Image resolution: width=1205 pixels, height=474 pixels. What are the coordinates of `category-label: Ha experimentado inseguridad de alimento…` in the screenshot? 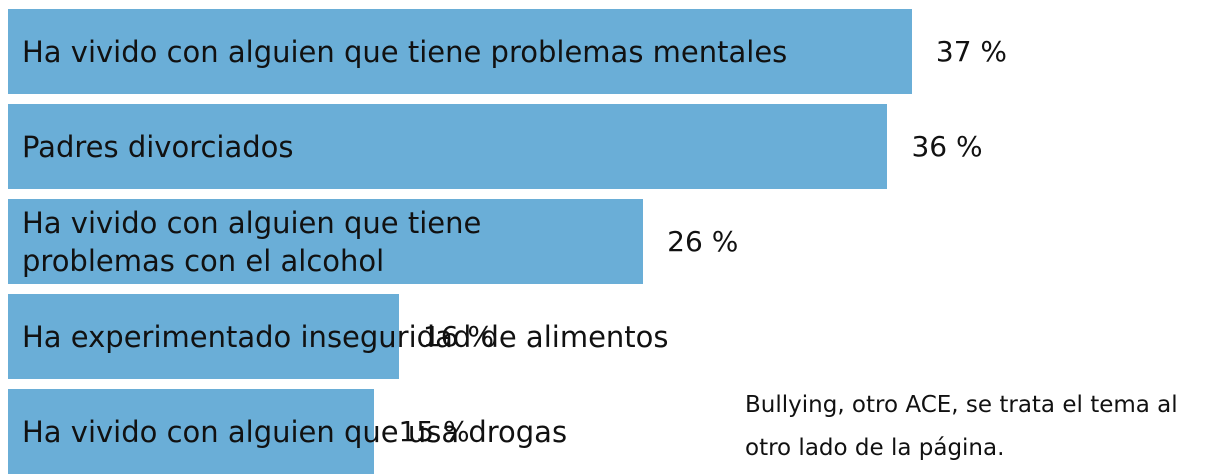 It's located at (345, 336).